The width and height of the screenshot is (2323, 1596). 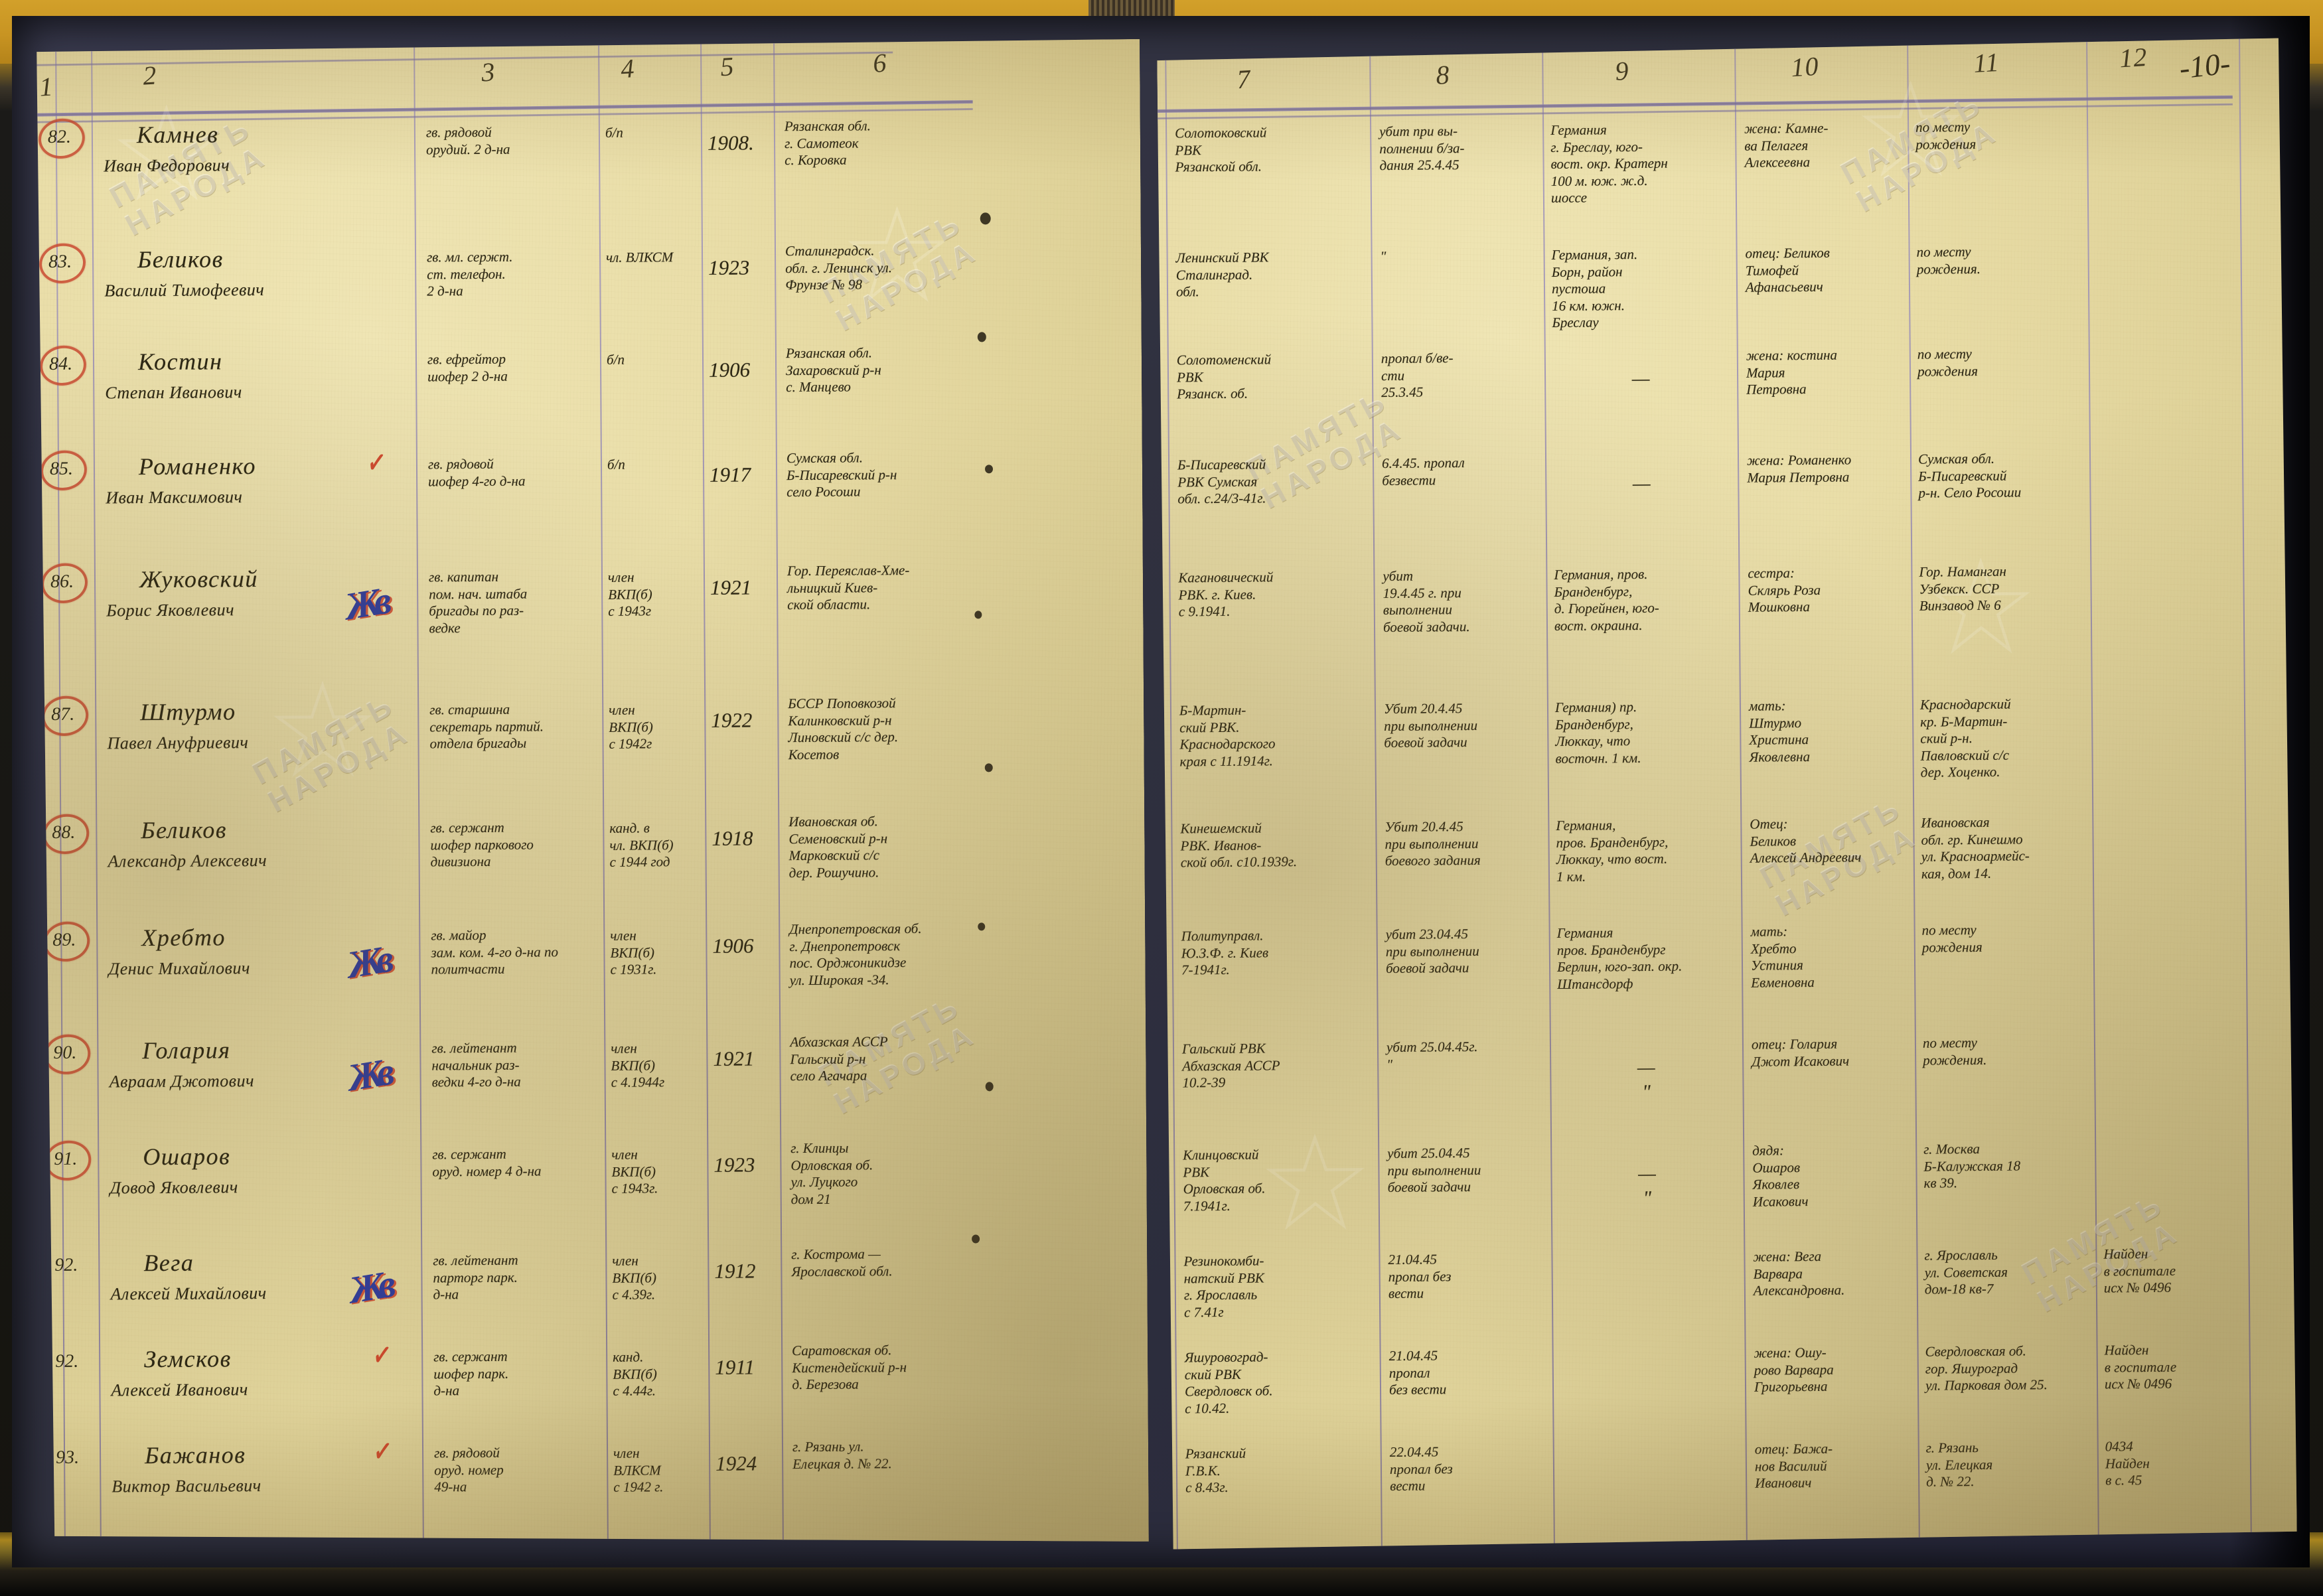 What do you see at coordinates (2133, 58) in the screenshot?
I see `column-header-12: 12` at bounding box center [2133, 58].